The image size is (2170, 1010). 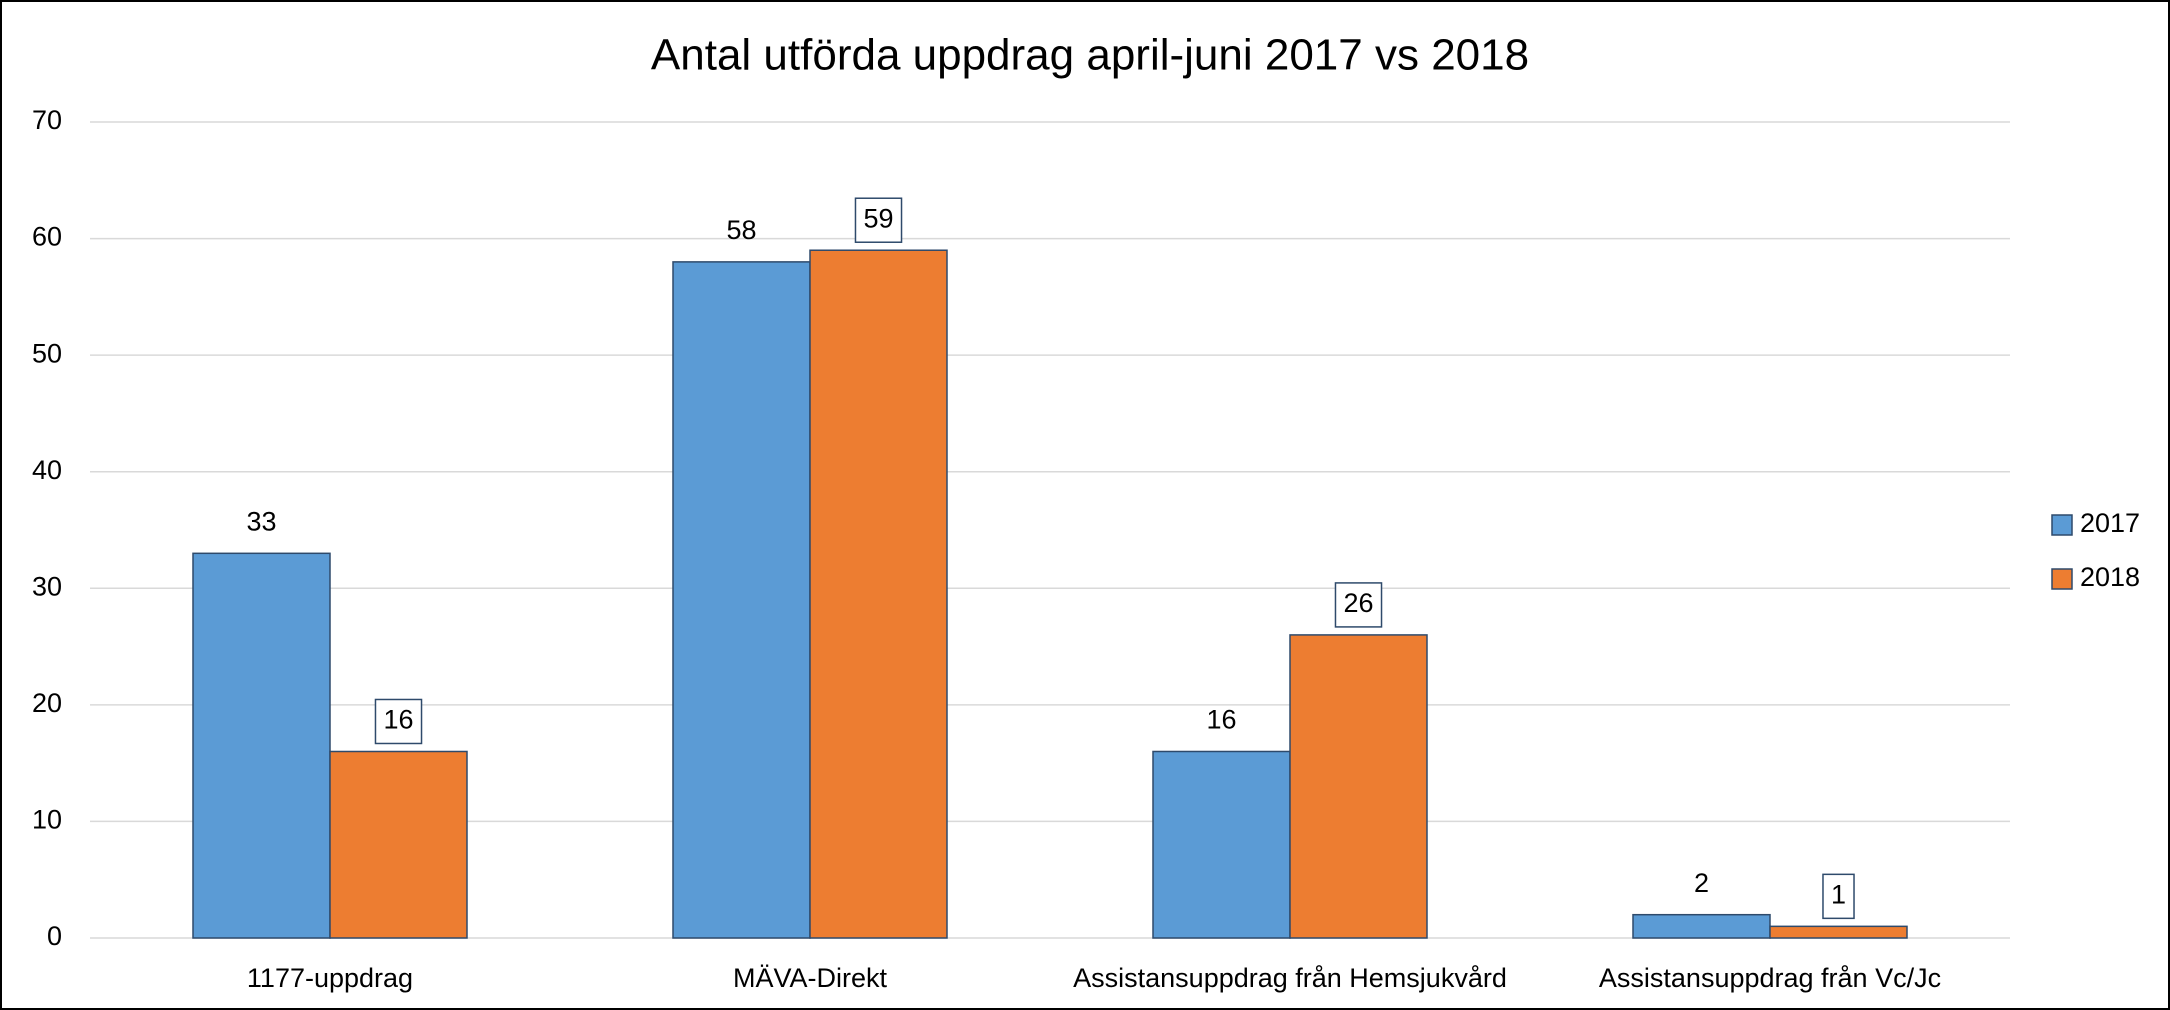 I want to click on y-tick-label: 20, so click(x=47, y=703).